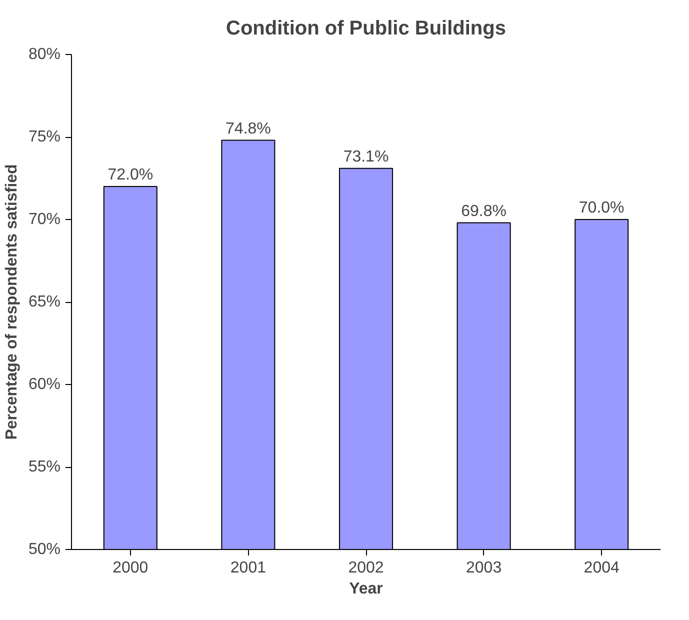 Image resolution: width=689 pixels, height=620 pixels. Describe the element at coordinates (602, 568) in the screenshot. I see `x-tick-label: 2004` at that location.